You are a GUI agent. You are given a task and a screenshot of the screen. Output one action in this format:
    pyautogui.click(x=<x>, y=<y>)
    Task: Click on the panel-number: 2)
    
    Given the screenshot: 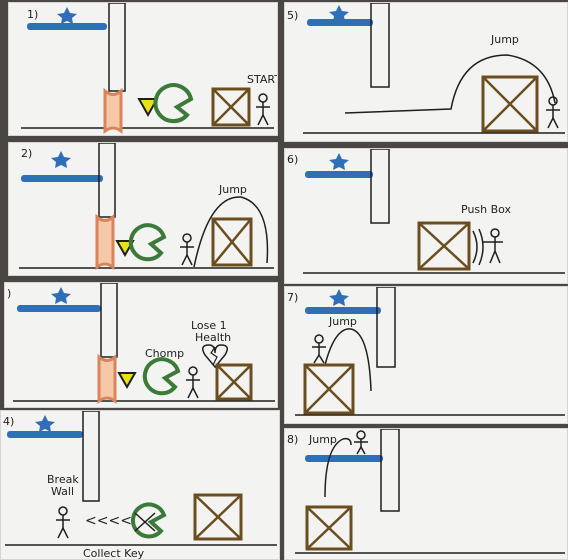 What is the action you would take?
    pyautogui.click(x=26, y=153)
    